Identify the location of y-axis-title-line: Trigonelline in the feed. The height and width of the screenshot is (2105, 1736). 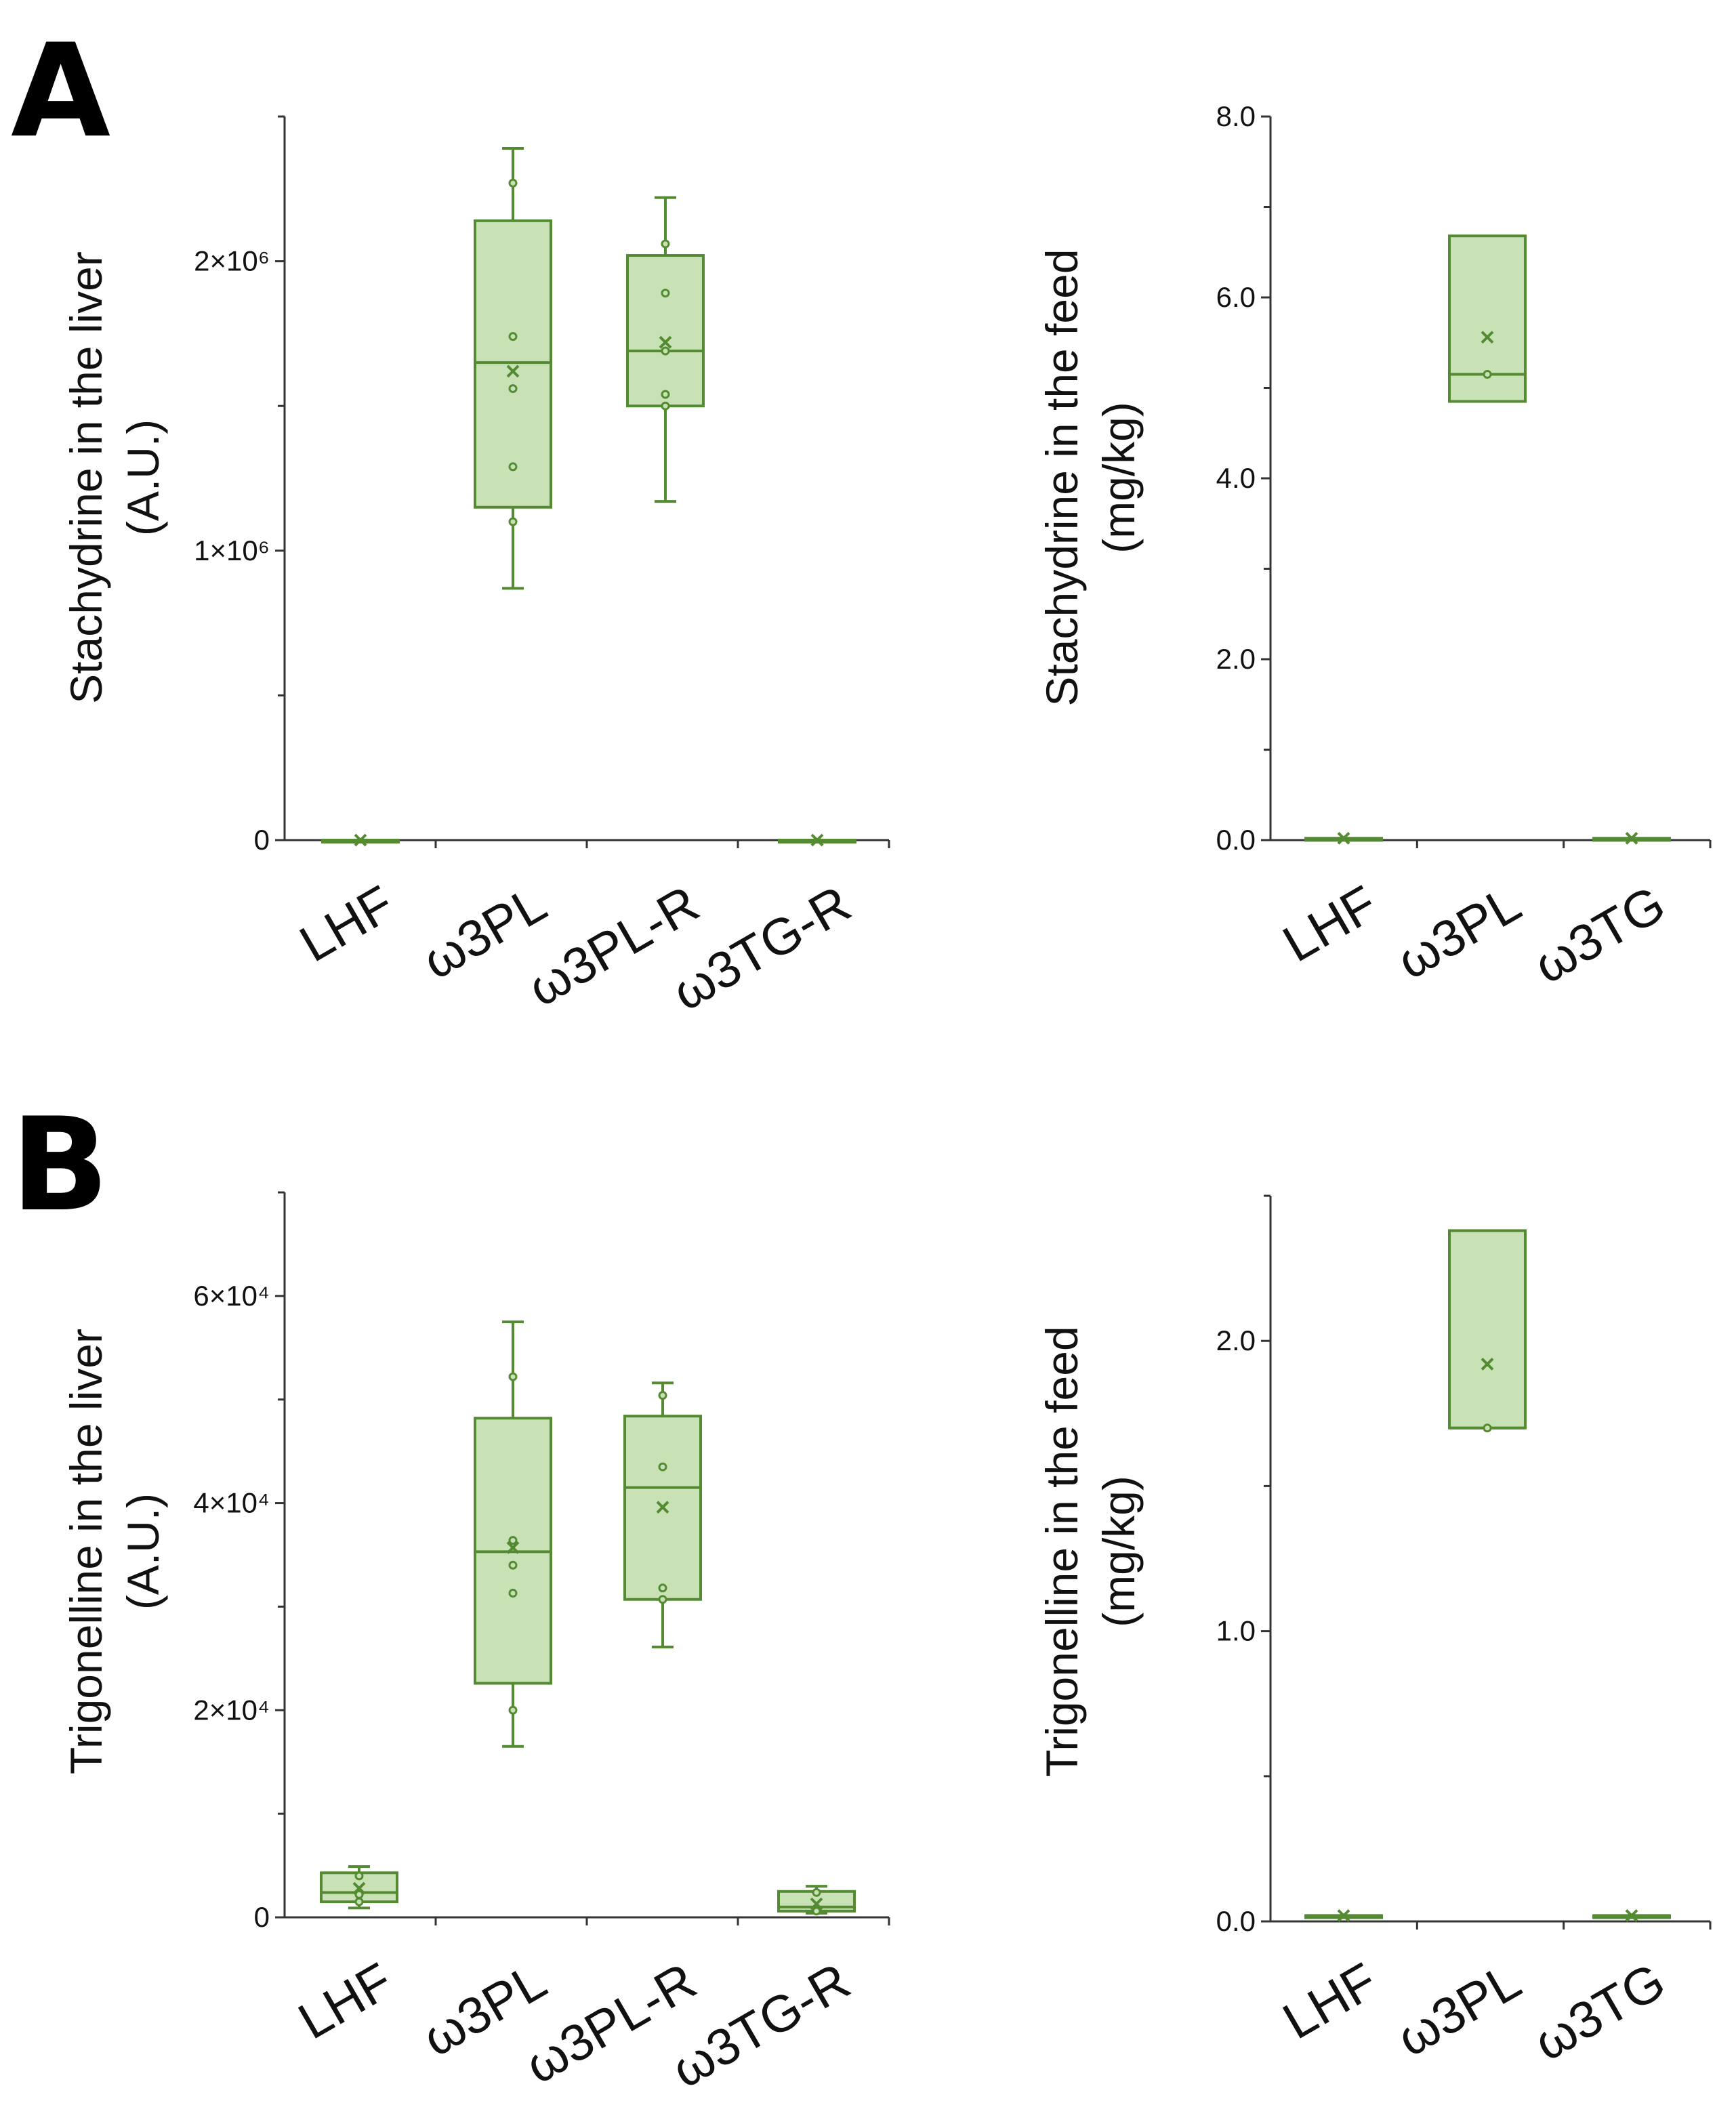
(1062, 1551).